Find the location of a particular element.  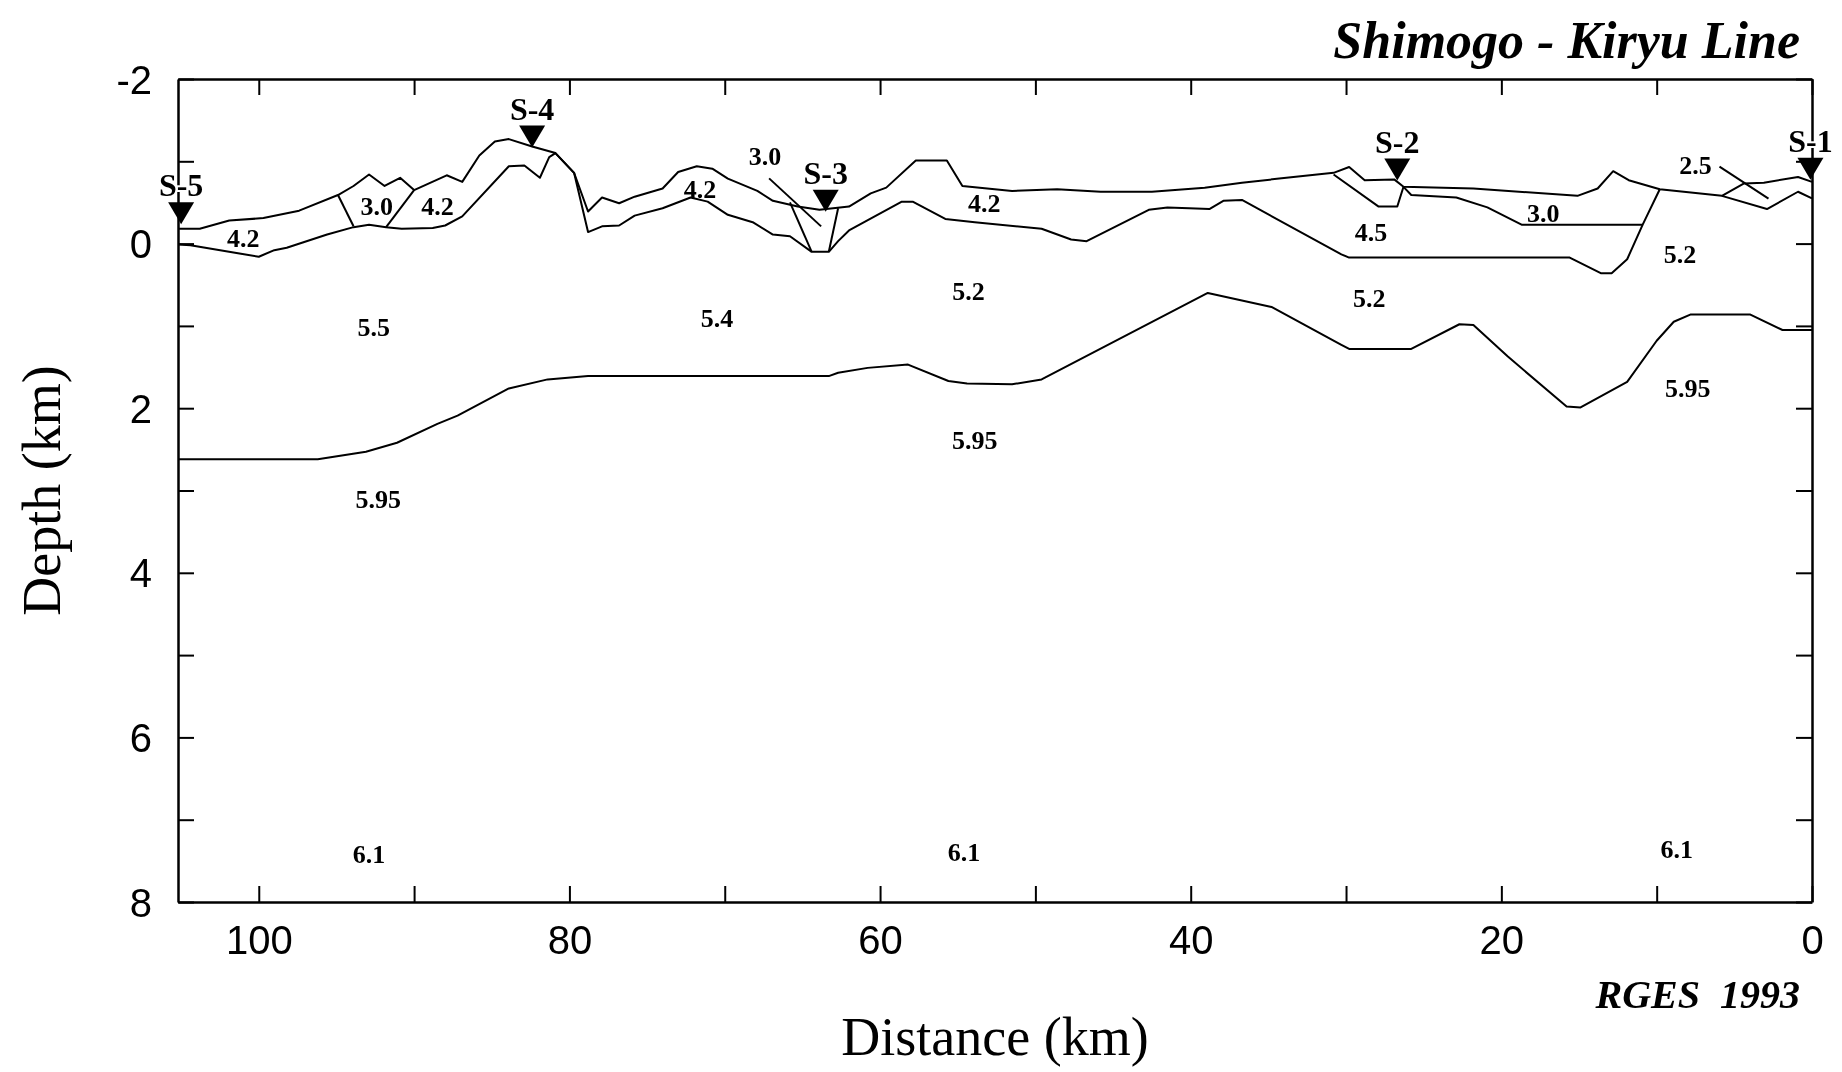

y-tick-label: 0 is located at coordinates (140, 244).